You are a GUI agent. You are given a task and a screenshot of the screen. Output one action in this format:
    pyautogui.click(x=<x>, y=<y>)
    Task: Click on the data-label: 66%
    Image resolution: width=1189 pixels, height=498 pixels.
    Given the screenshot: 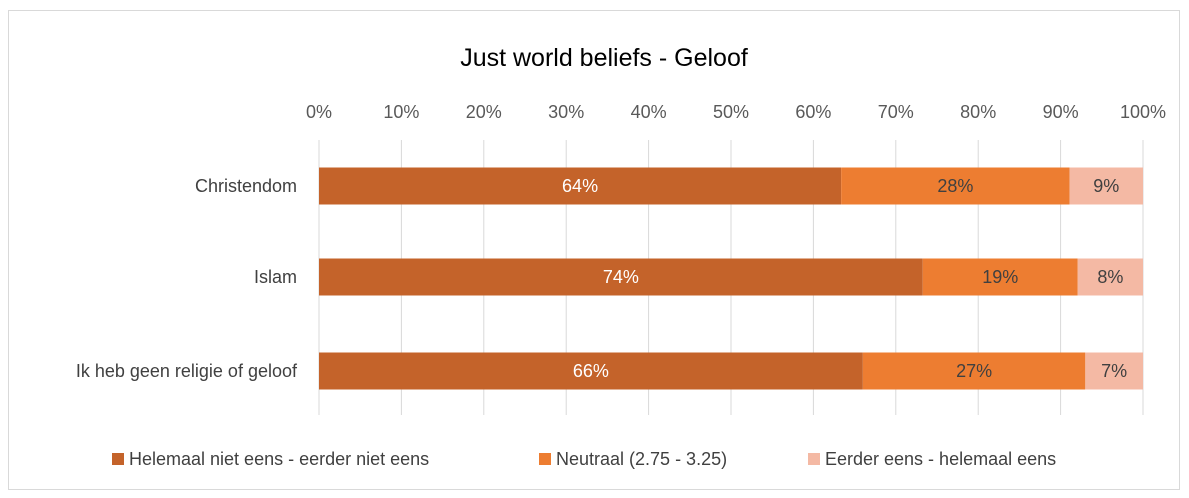 What is the action you would take?
    pyautogui.click(x=591, y=371)
    